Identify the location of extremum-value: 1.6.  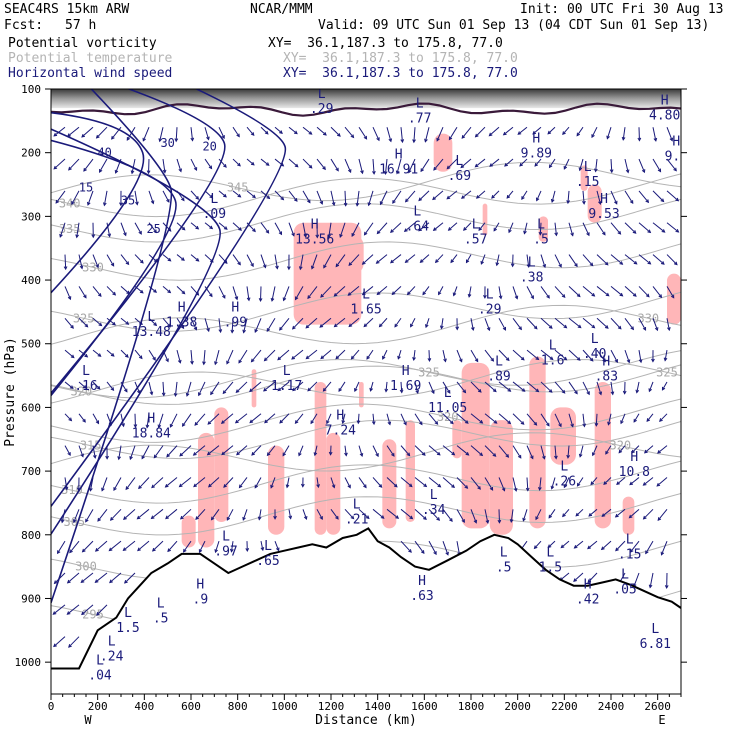
(552, 360).